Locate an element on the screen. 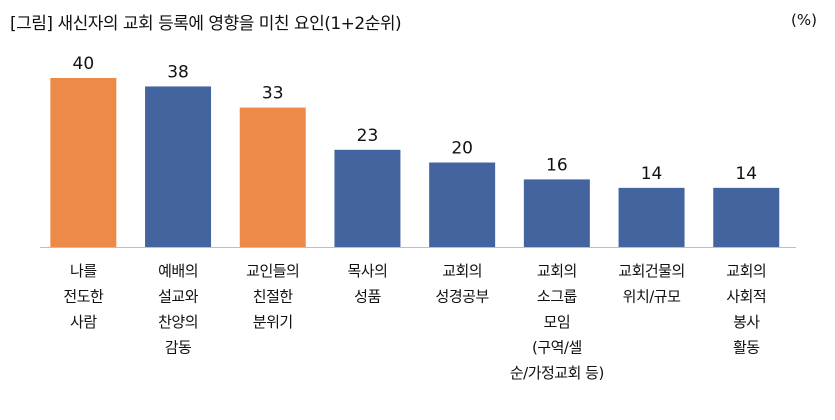 The height and width of the screenshot is (420, 835). category-label: 목사의 is located at coordinates (367, 271).